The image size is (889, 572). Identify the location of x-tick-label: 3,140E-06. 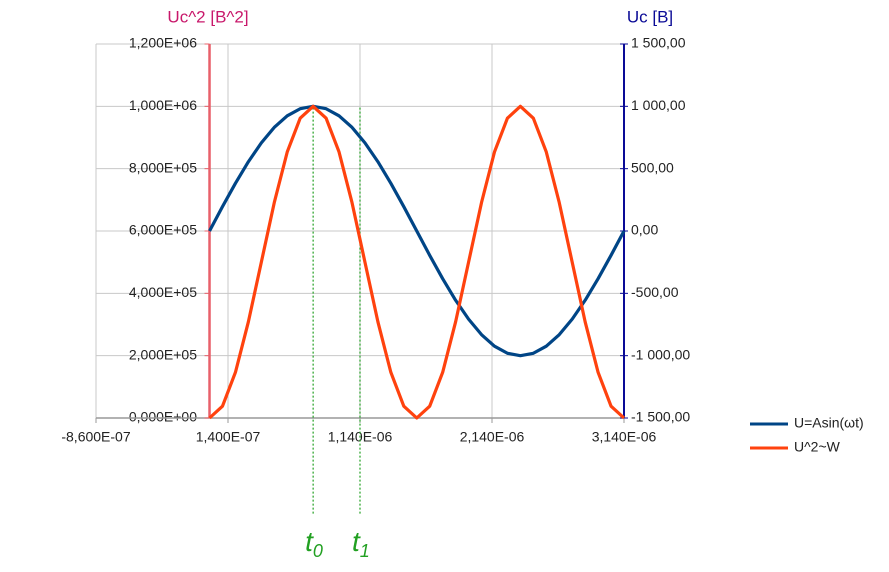
(624, 437).